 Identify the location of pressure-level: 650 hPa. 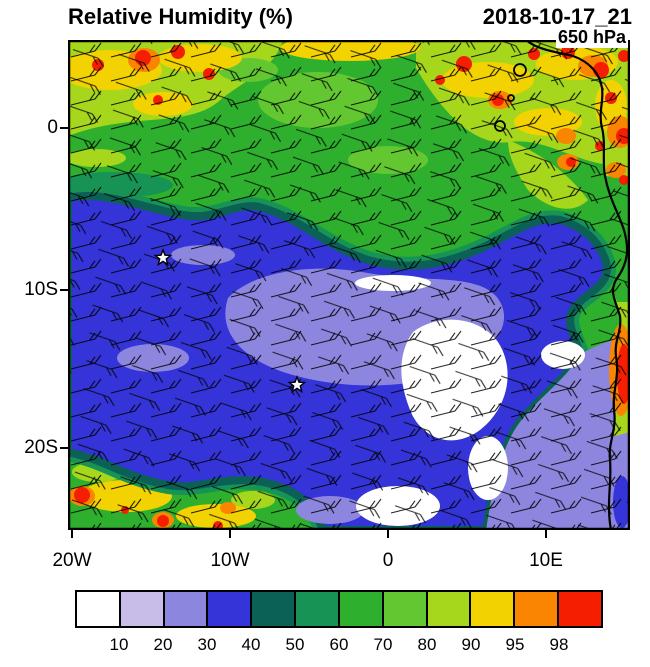
(591, 37).